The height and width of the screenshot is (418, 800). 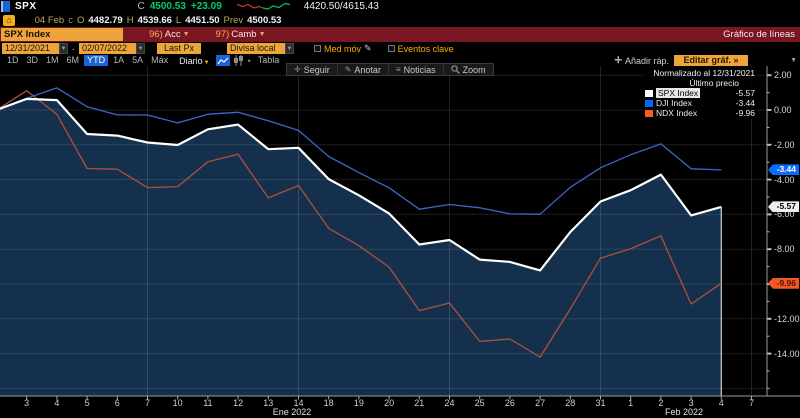 What do you see at coordinates (167, 6) in the screenshot?
I see `last-price: 4500.53` at bounding box center [167, 6].